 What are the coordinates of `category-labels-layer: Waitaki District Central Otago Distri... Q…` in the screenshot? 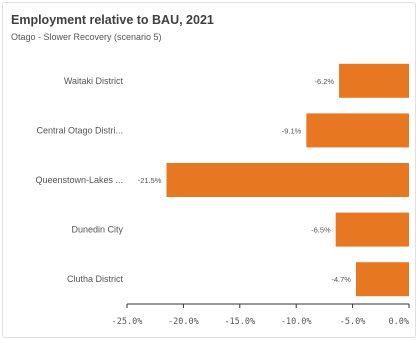 It's located at (79, 180).